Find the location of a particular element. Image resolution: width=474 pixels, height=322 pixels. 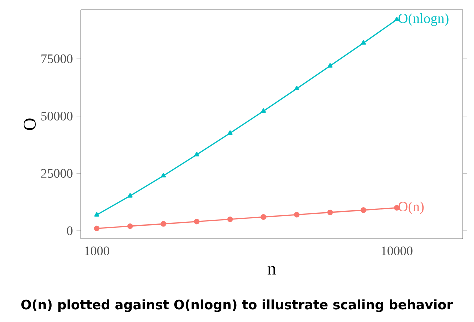

series-label: O(nlogn) is located at coordinates (423, 20).